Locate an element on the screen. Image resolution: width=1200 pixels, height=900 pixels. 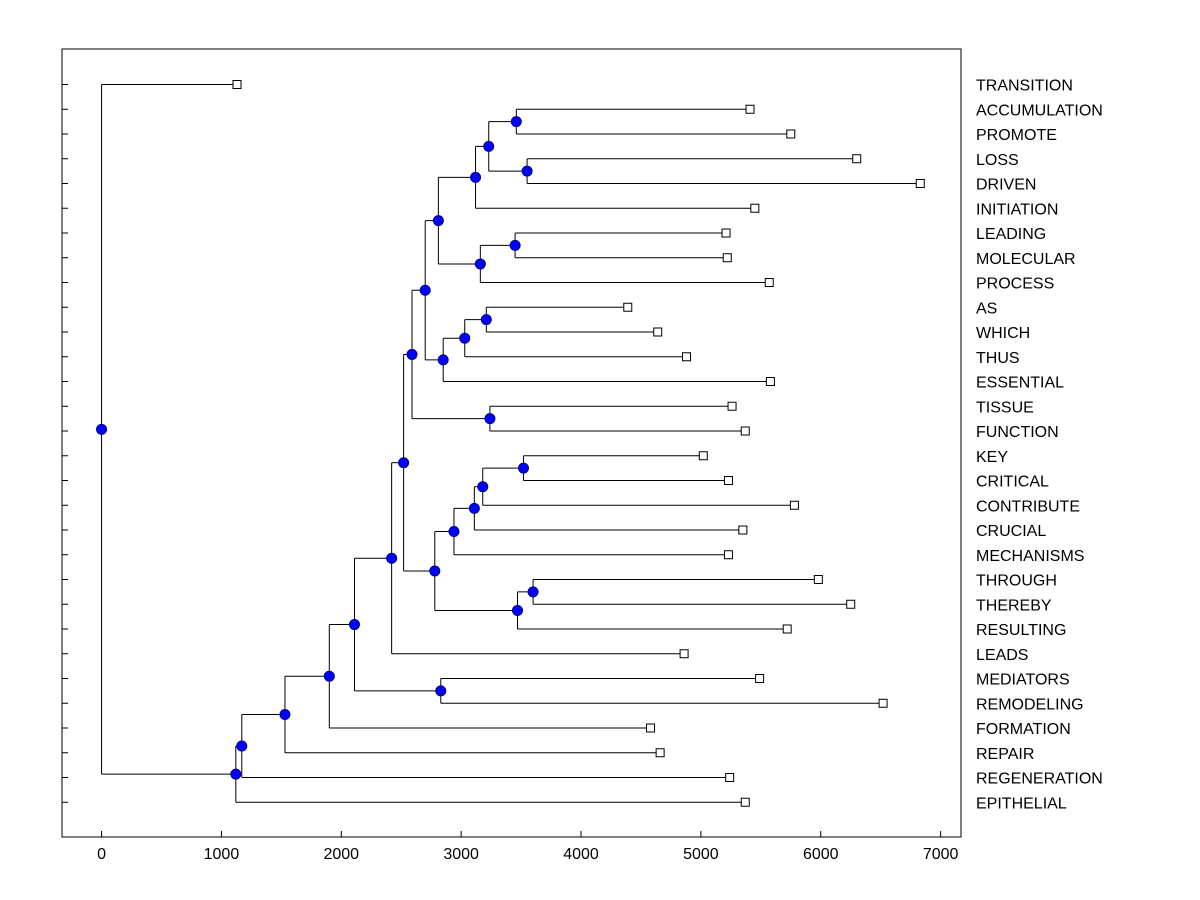
leaf-label: PROCESS is located at coordinates (1015, 284).